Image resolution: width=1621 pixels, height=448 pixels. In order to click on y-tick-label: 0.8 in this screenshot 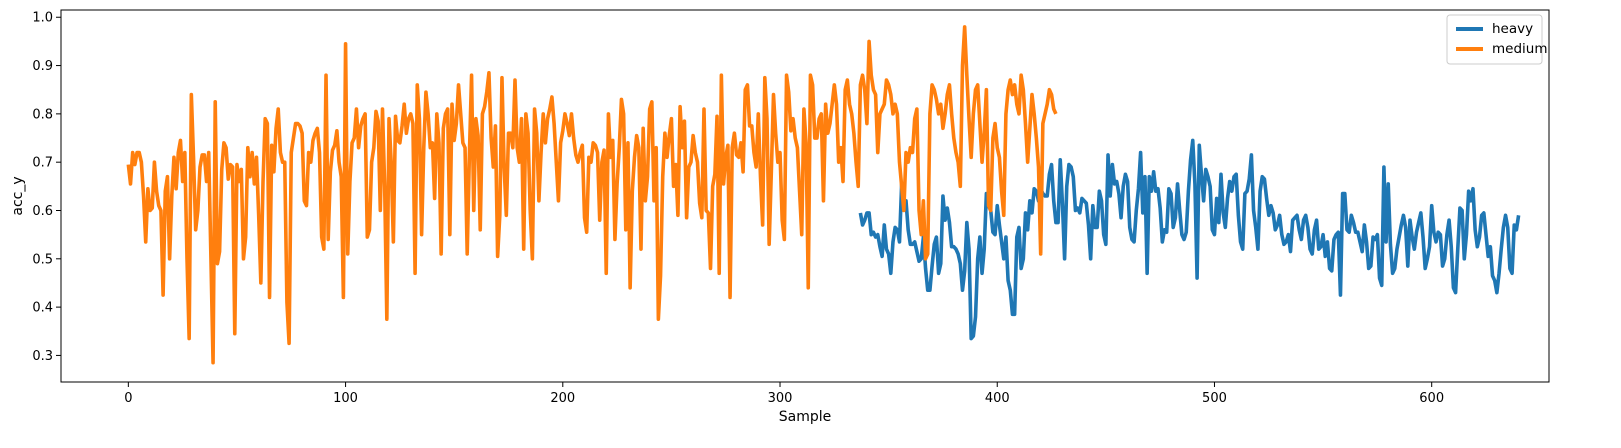, I will do `click(42, 114)`.